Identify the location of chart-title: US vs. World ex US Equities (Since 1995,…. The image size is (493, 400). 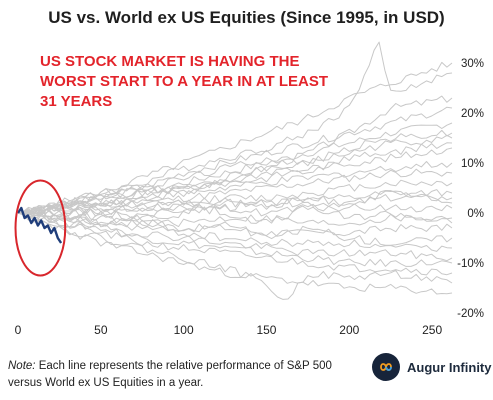
(246, 17).